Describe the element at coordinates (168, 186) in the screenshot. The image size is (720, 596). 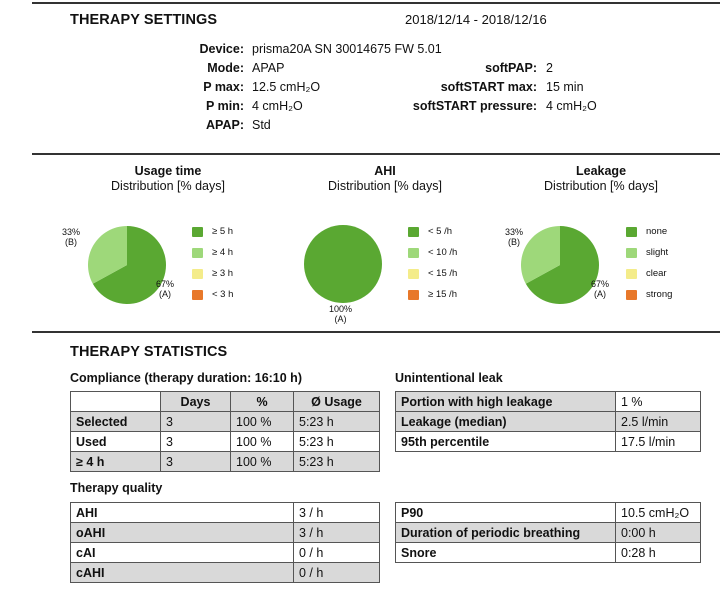
I see `usage-chart-subtitle: Distribution [% days]` at that location.